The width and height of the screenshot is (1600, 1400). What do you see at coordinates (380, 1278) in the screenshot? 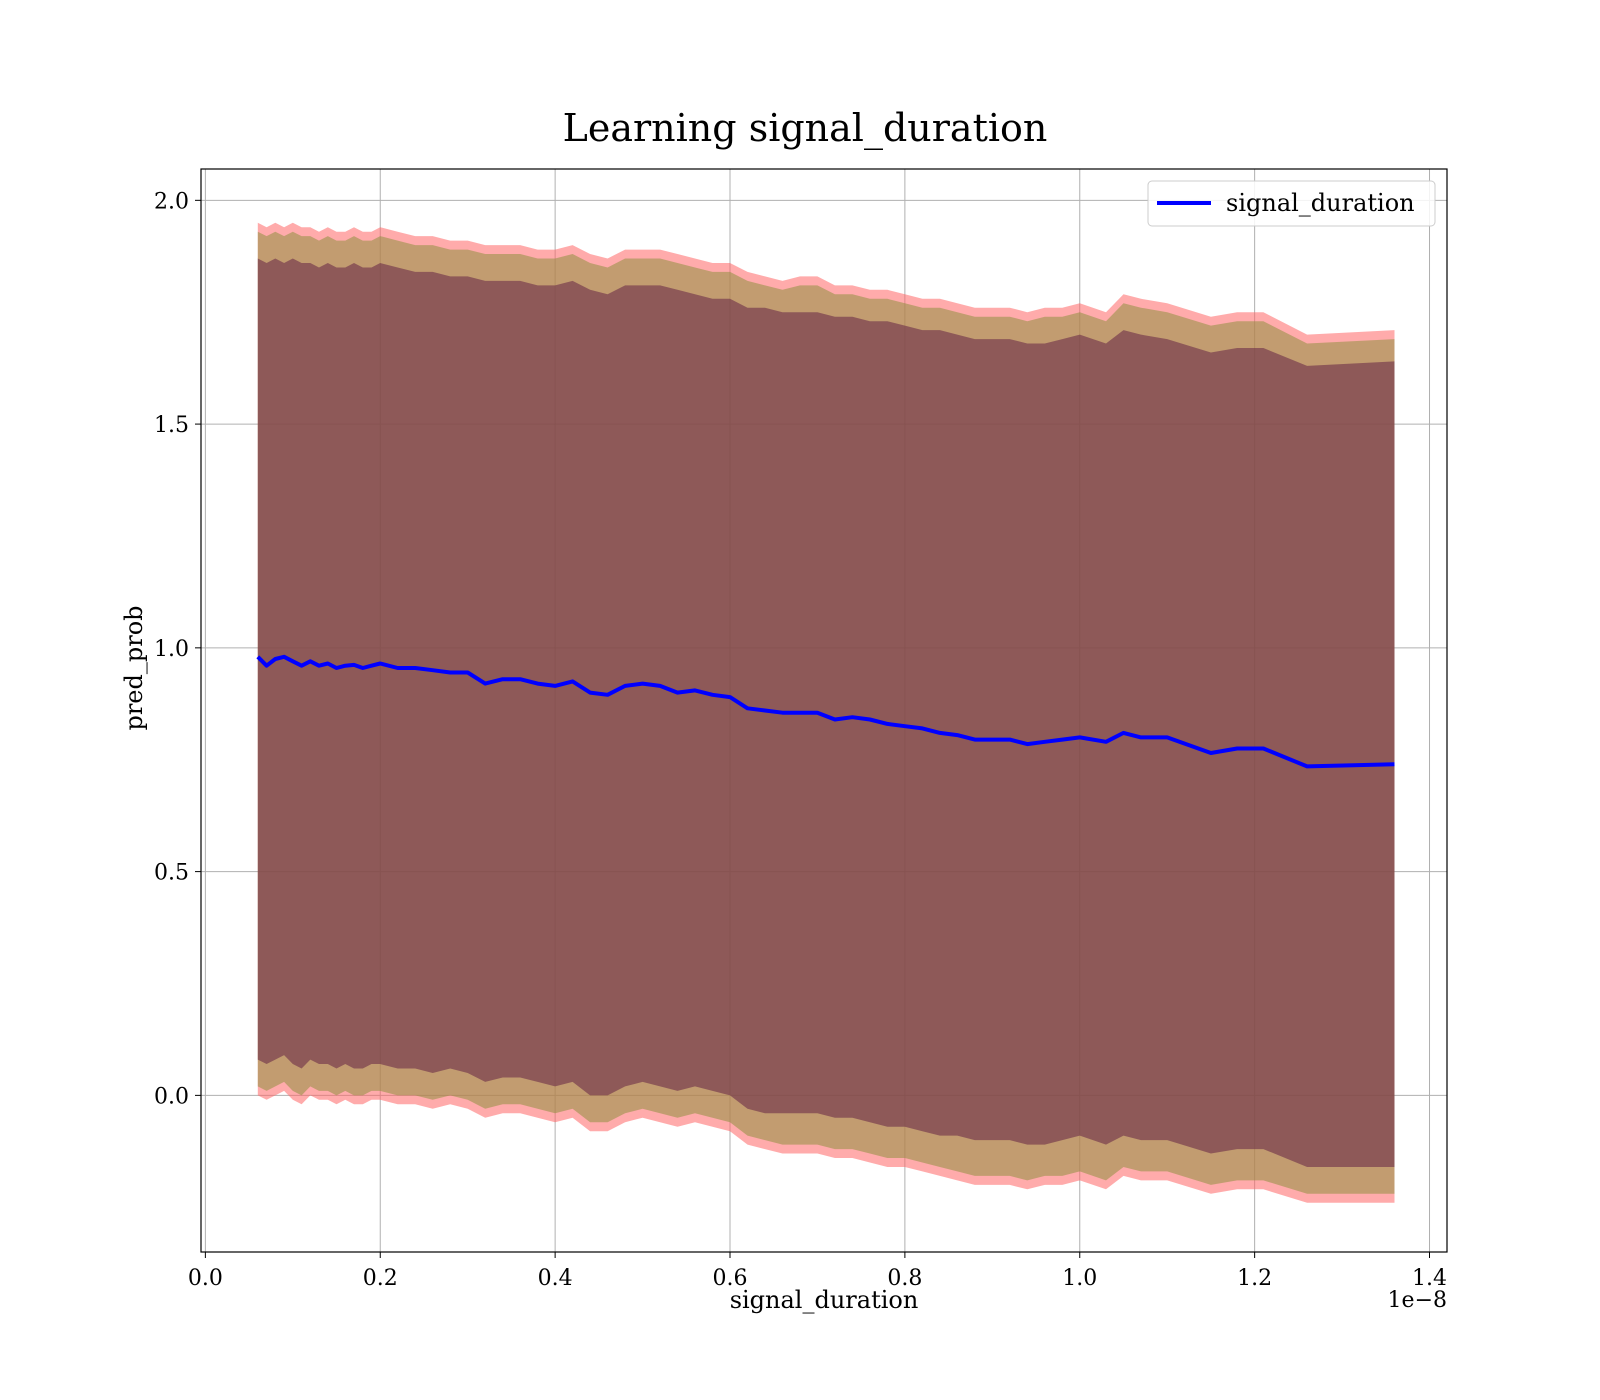
I see `x-tick-label: 0.2` at bounding box center [380, 1278].